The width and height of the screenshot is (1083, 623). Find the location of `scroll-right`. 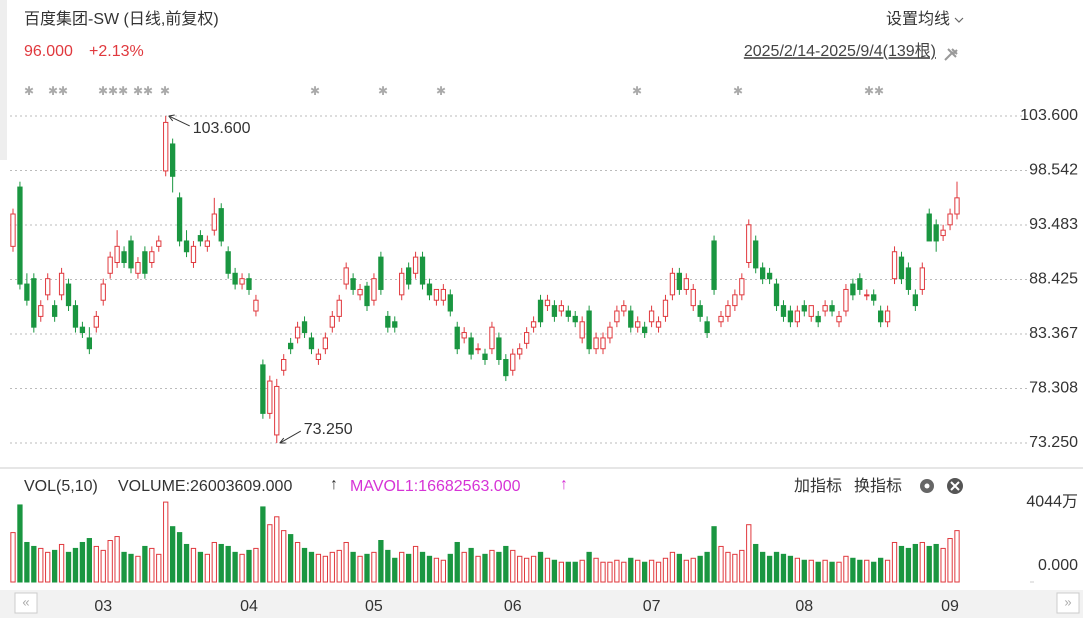

scroll-right is located at coordinates (1068, 603).